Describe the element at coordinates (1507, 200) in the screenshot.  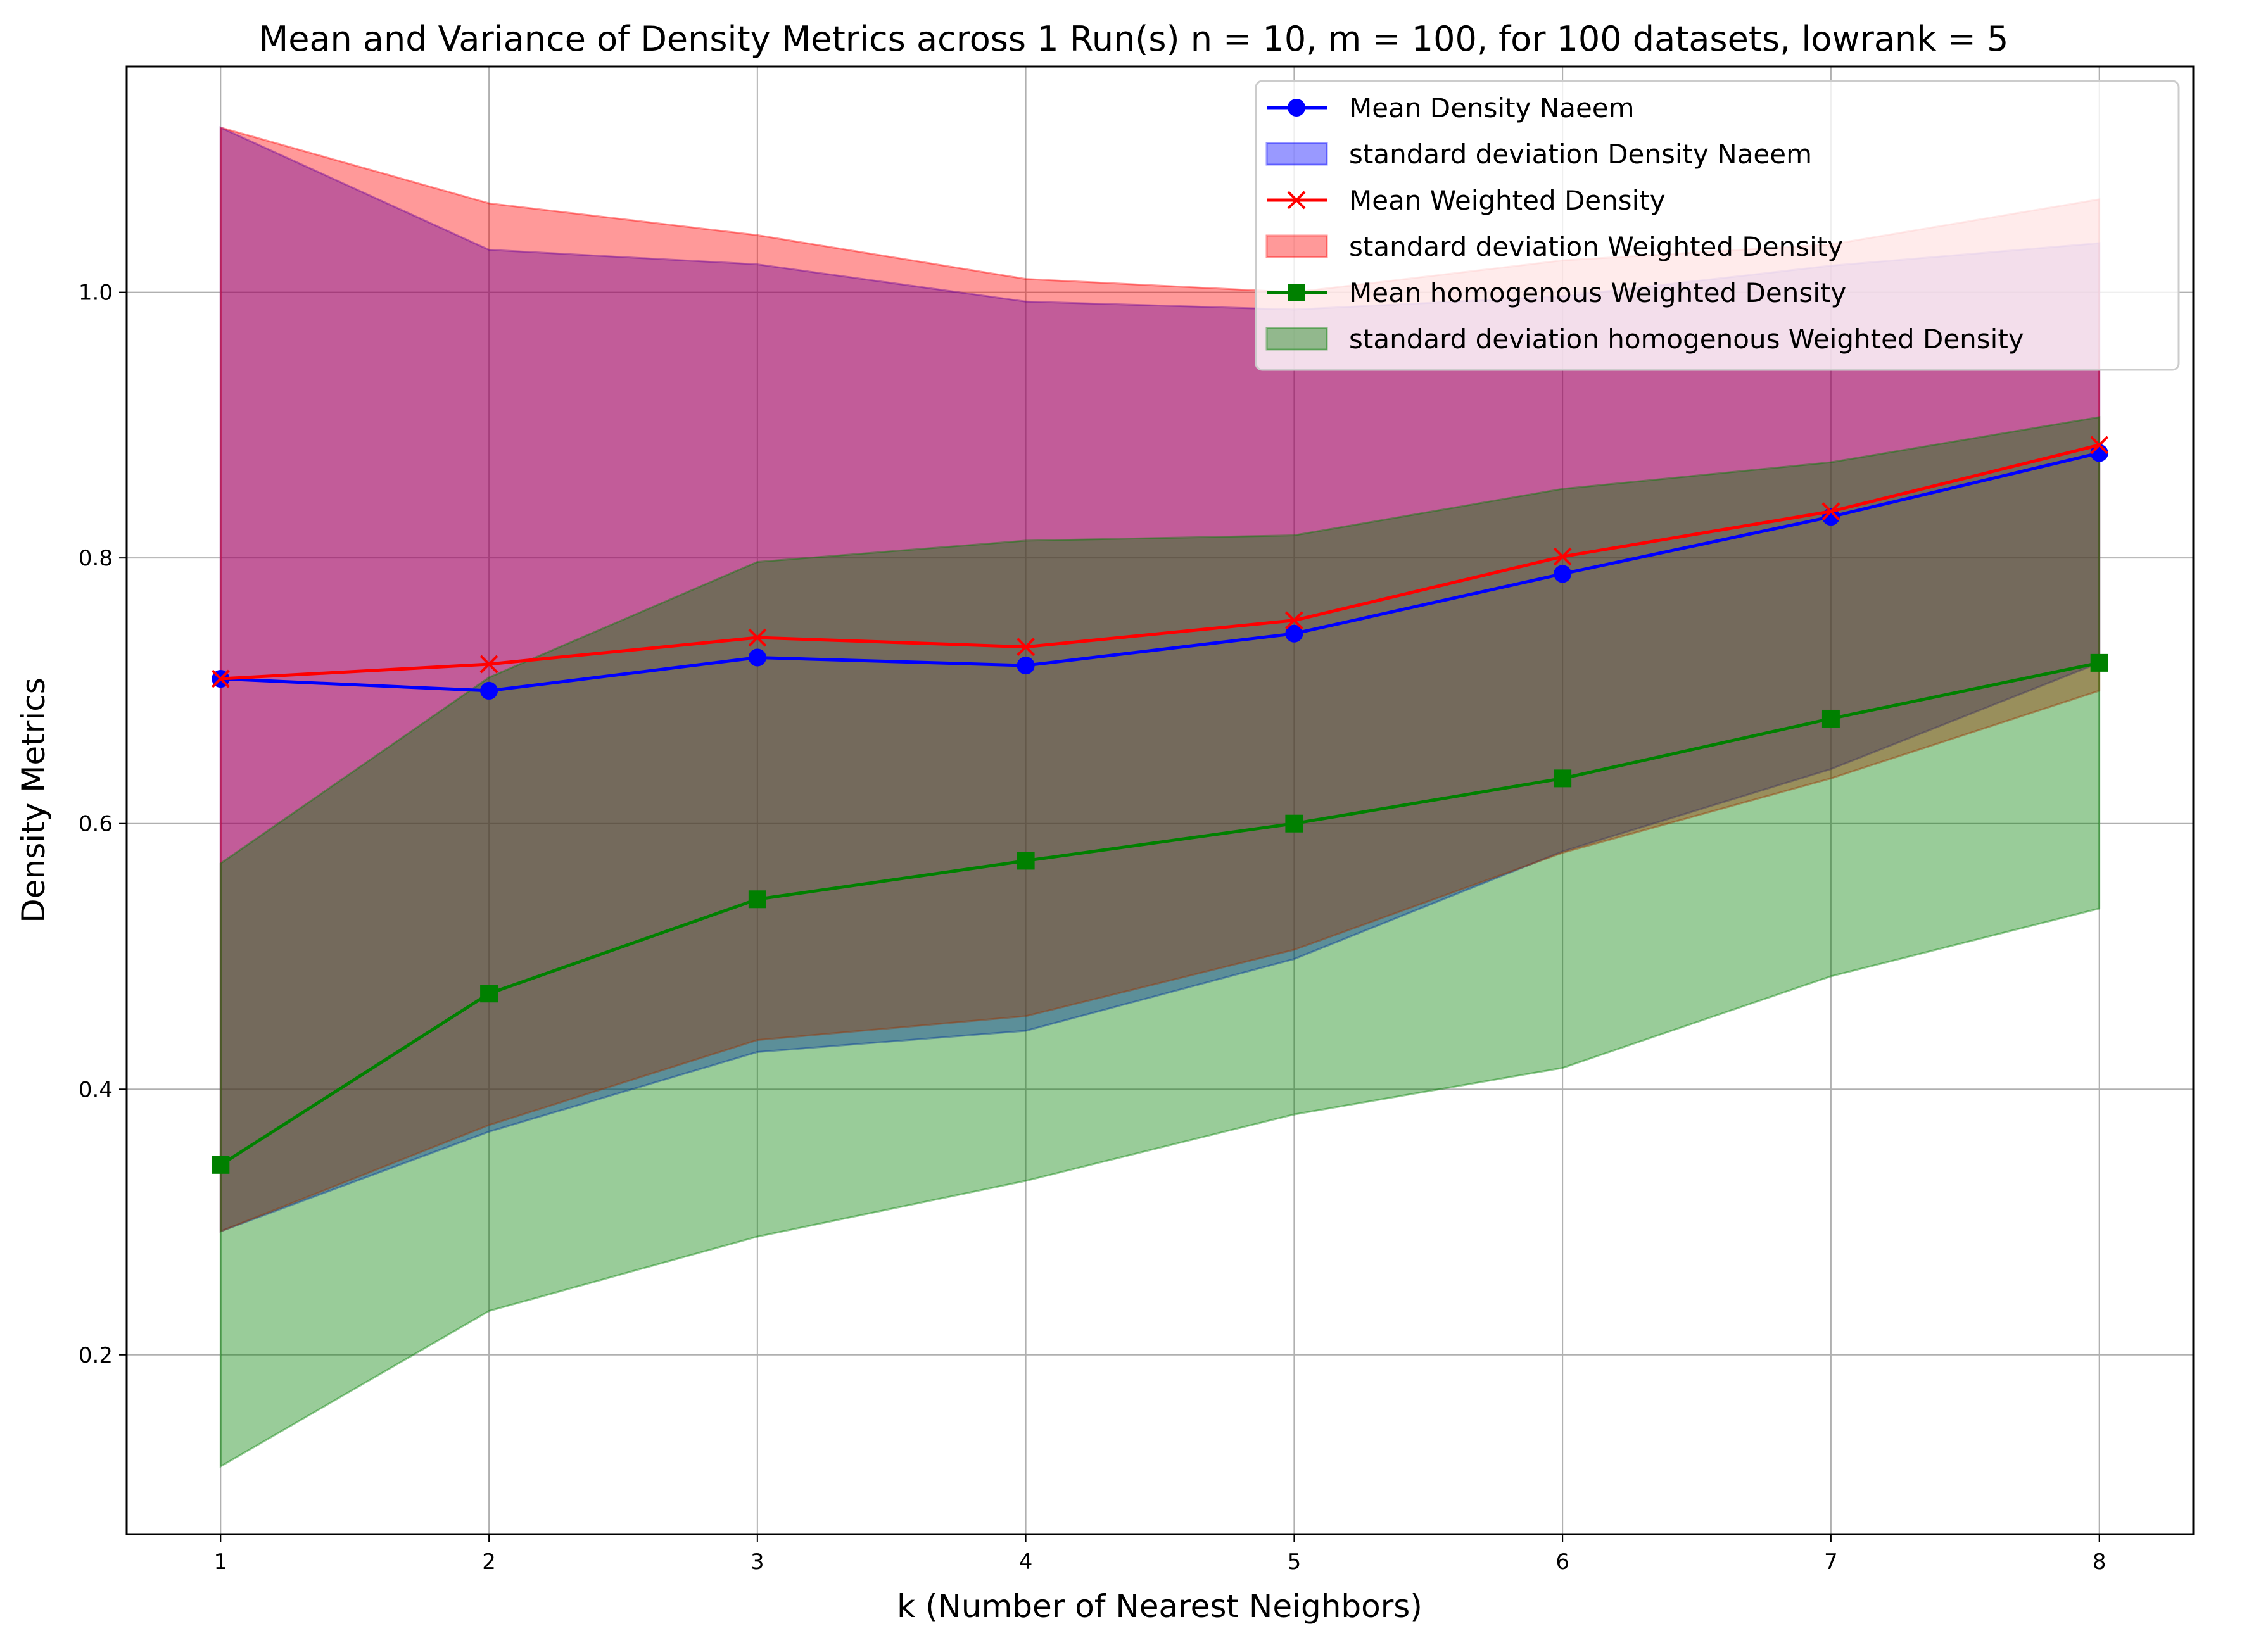
I see `legend-label: Mean Weighted Density` at that location.